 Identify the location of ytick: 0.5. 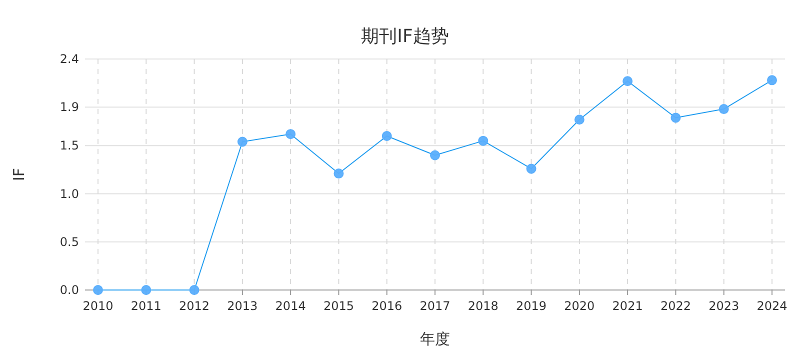
(69, 241).